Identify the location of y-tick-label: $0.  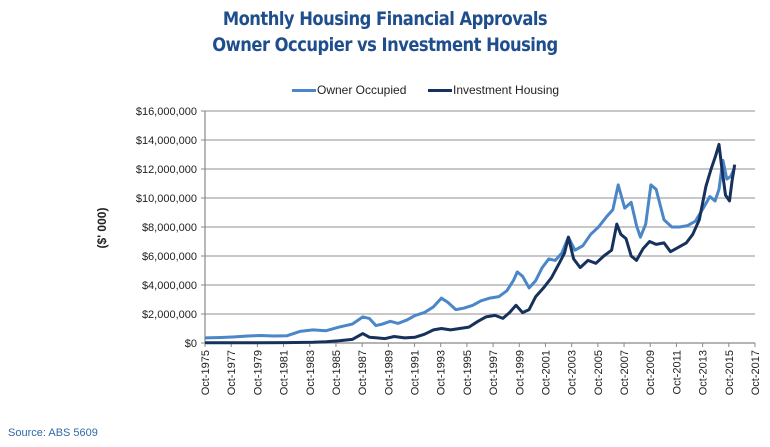
(191, 344).